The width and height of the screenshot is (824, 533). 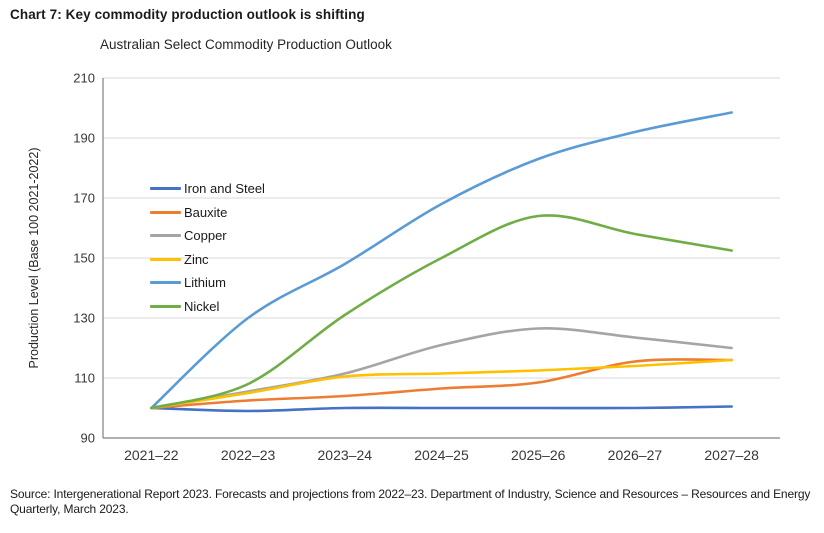 I want to click on legend-item-zinc: Zinc, so click(x=207, y=260).